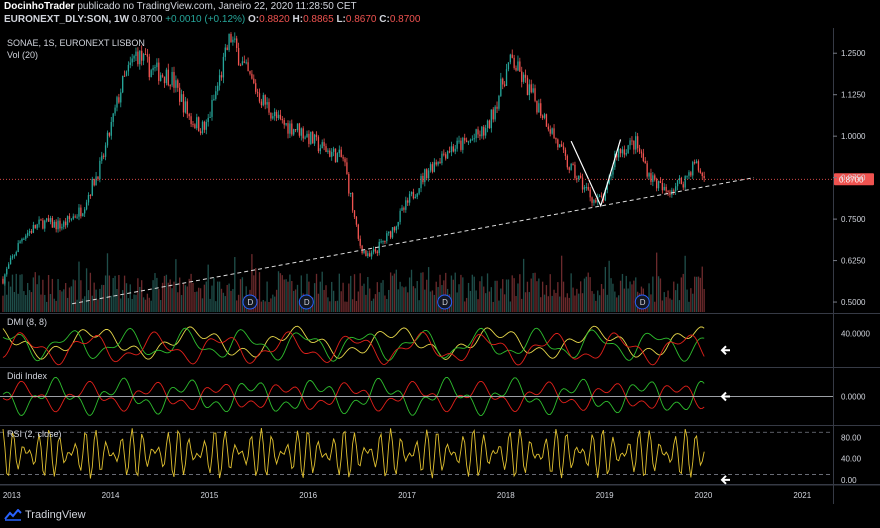 The width and height of the screenshot is (880, 528). What do you see at coordinates (39, 6) in the screenshot?
I see `author-name: DocinhoTrader` at bounding box center [39, 6].